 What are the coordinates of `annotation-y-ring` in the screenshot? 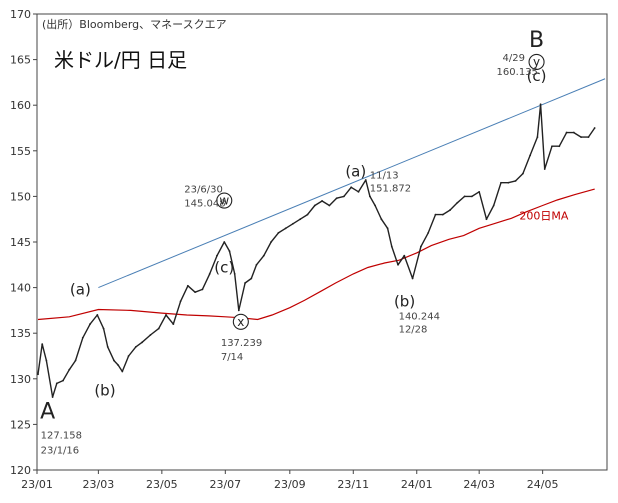 It's located at (536, 62).